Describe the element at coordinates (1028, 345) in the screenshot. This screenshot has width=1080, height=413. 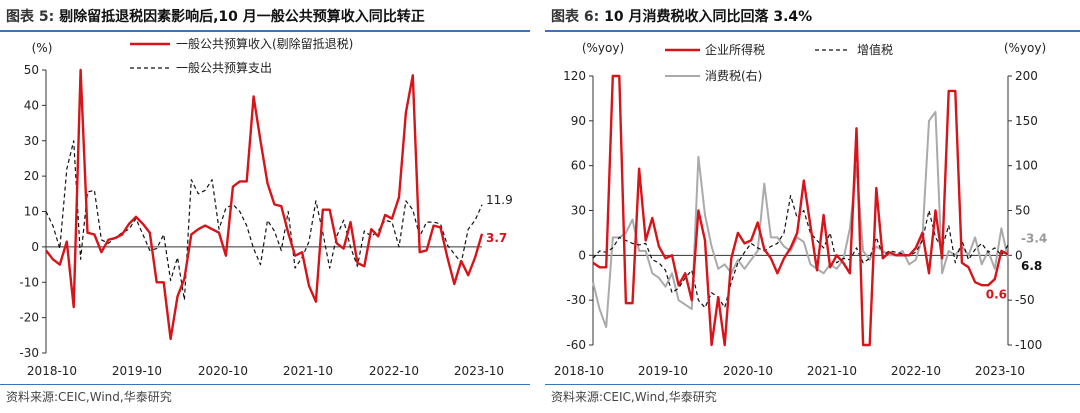
I see `right-right-y-tick-label: -100` at that location.